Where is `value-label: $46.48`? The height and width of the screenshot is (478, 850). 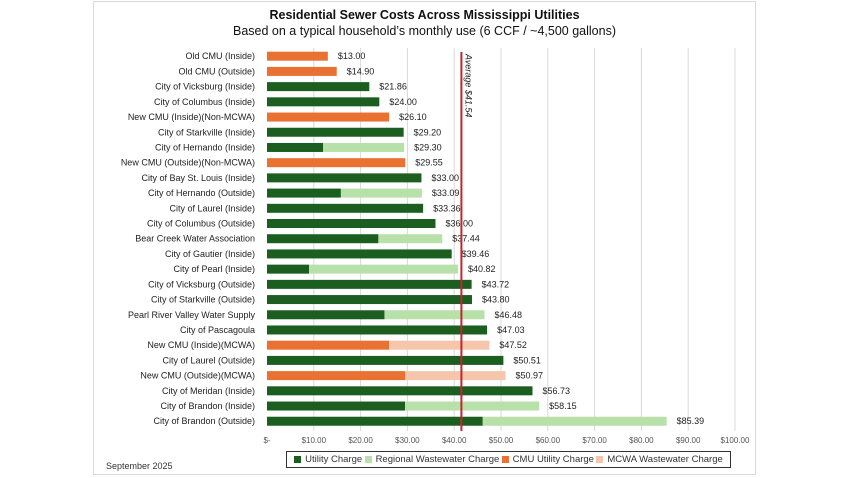
value-label: $46.48 is located at coordinates (509, 315).